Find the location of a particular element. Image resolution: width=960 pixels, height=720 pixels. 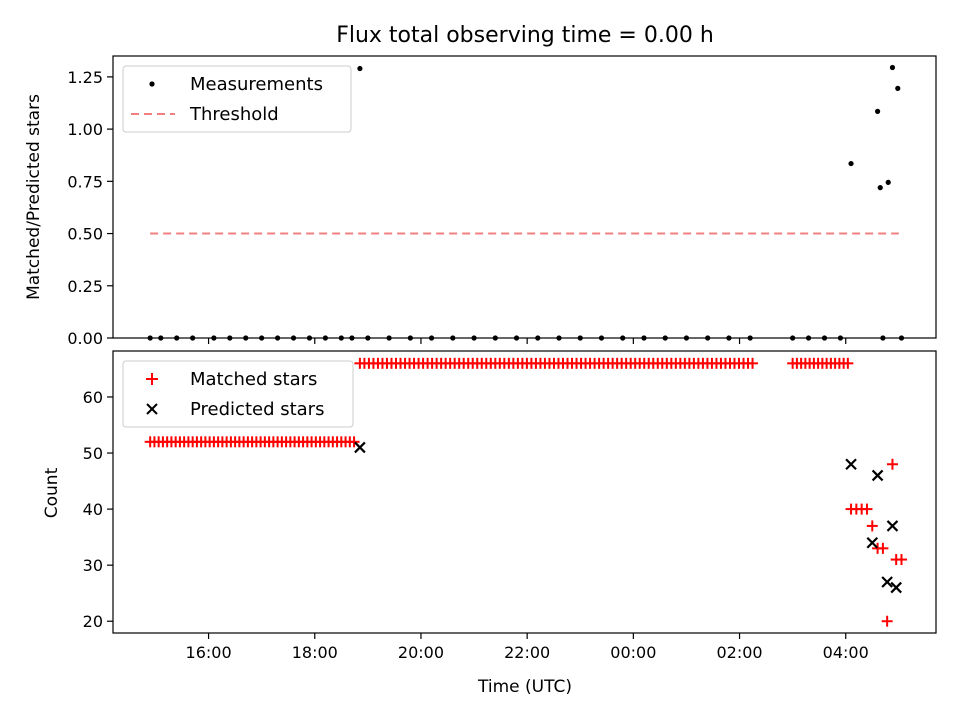

x-tick-label: 00:00 is located at coordinates (633, 652).